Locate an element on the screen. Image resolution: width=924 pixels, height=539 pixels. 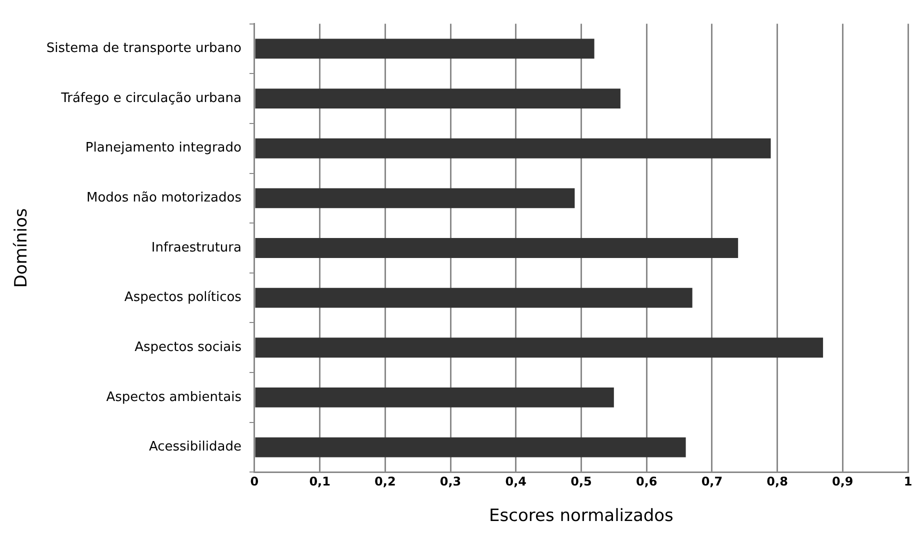
x-axis-title: Escores normalizados is located at coordinates (581, 516).